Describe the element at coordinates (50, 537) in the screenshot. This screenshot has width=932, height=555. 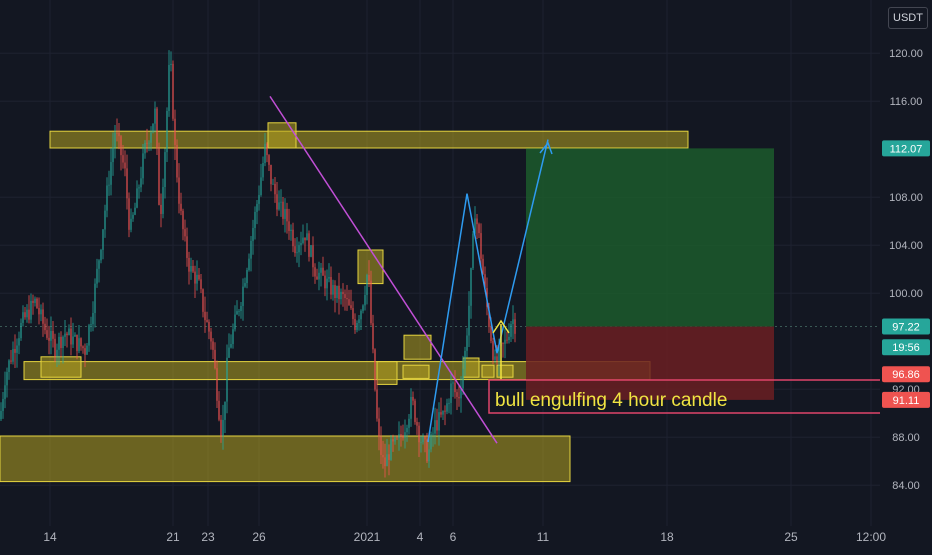
I see `time-tick-label: 14` at that location.